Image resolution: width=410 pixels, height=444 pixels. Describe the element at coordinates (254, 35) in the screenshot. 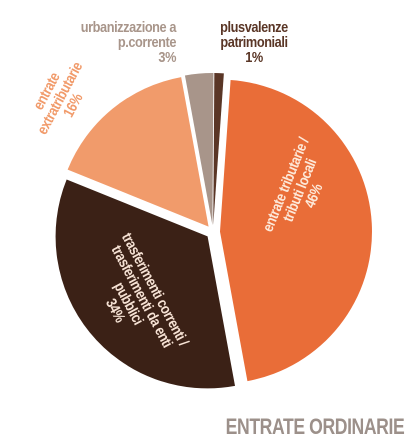

I see `category-label: plusvalenze patrimoniali` at that location.